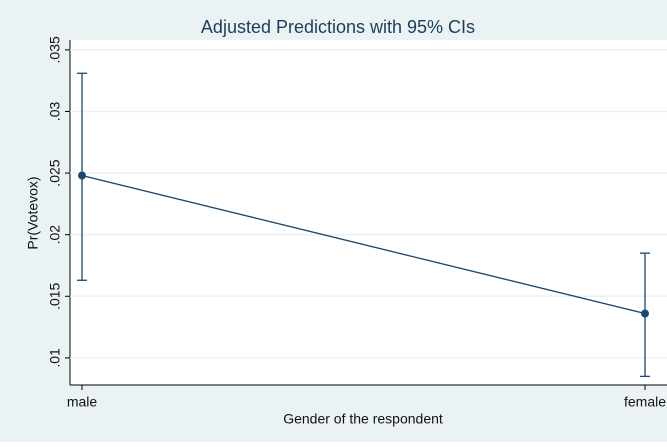 This screenshot has height=447, width=667. What do you see at coordinates (82, 402) in the screenshot?
I see `x-tick-label: male` at bounding box center [82, 402].